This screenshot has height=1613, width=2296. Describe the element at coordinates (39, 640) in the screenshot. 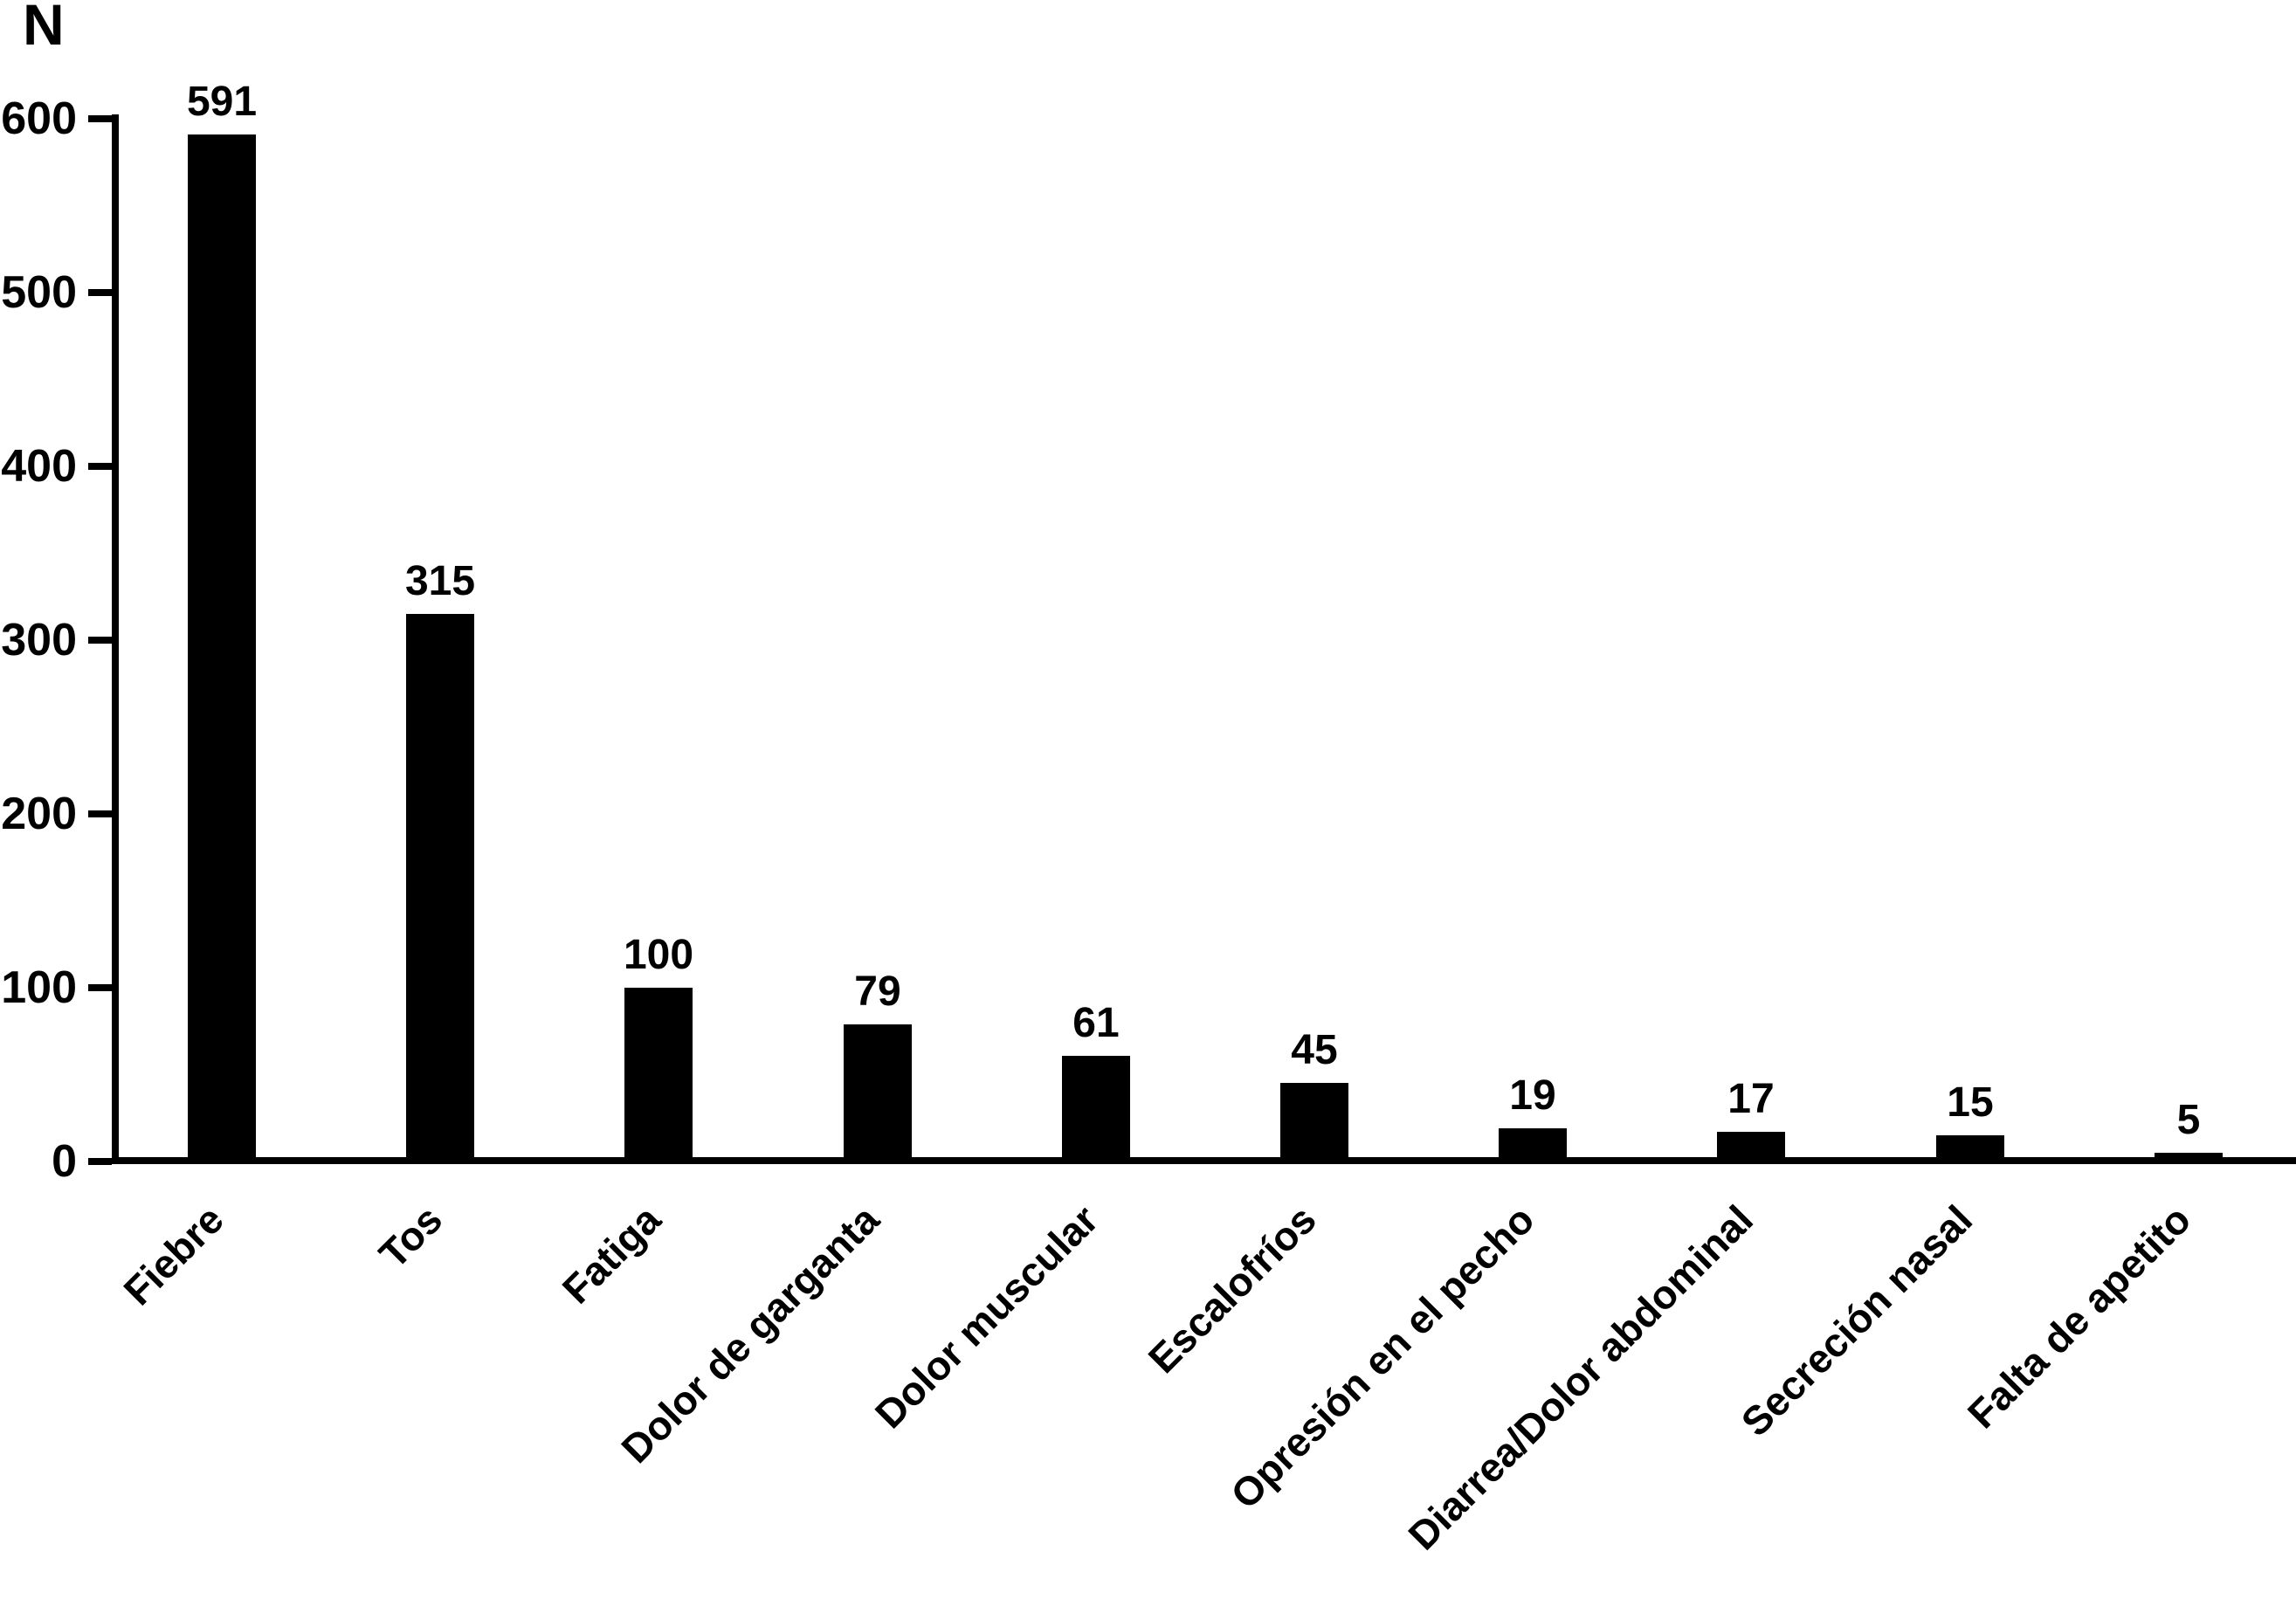

I see `y-axis-tick-label-300: 300` at that location.